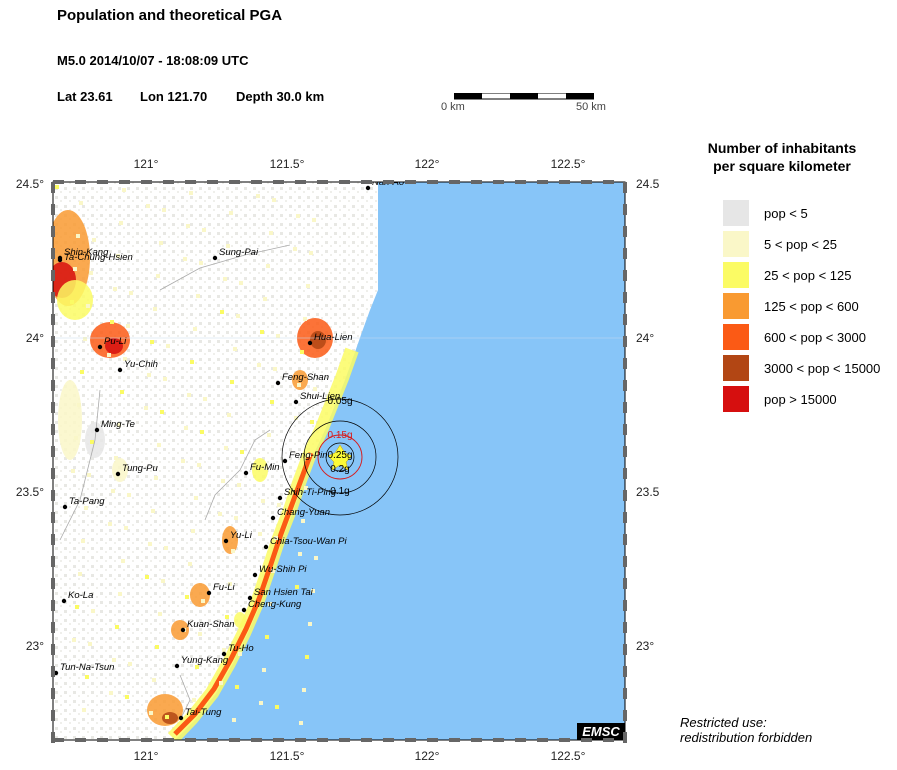 The image size is (897, 770). What do you see at coordinates (453, 107) in the screenshot?
I see `scale-bar-left-label: 0 km` at bounding box center [453, 107].